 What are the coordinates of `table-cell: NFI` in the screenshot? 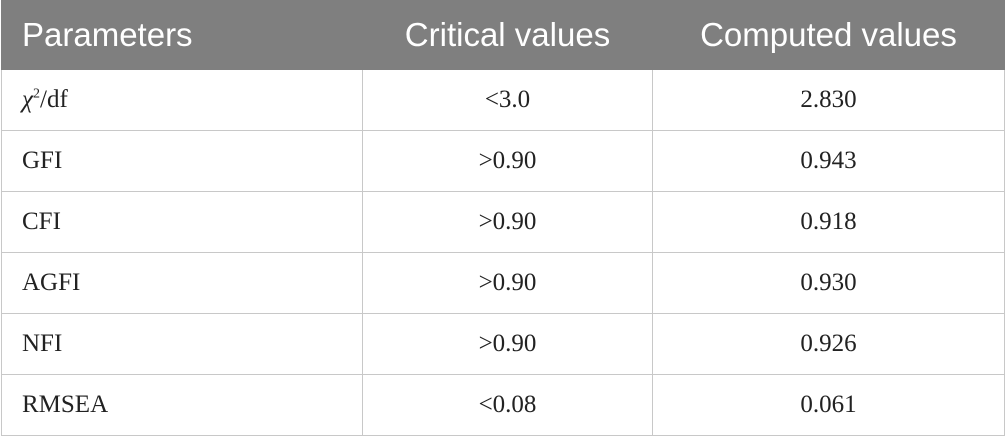 It's located at (182, 344).